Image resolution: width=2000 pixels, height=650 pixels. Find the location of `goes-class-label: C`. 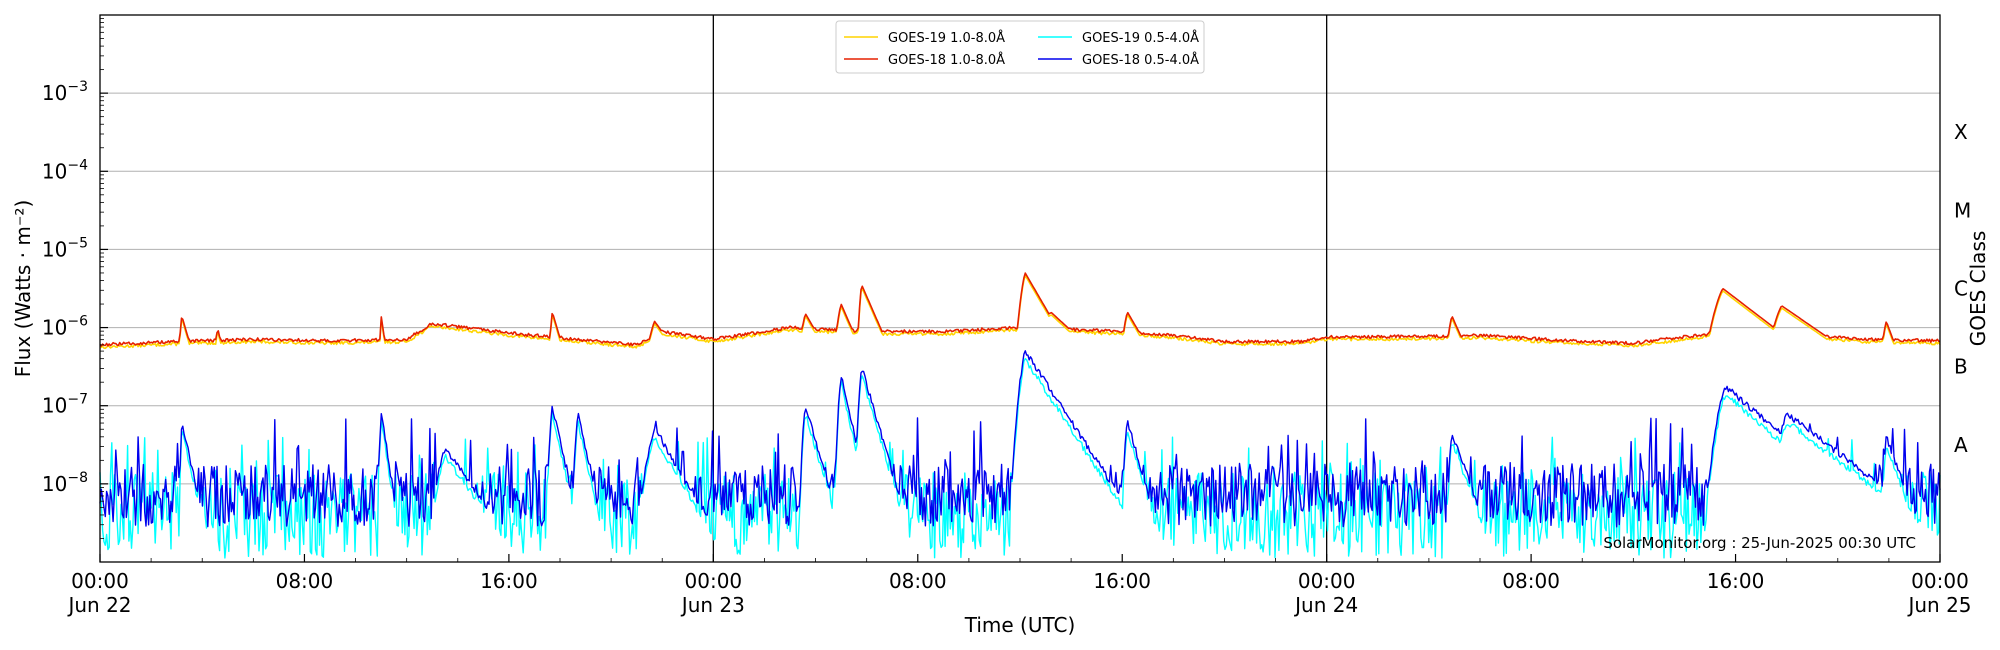

goes-class-label: C is located at coordinates (1961, 289).